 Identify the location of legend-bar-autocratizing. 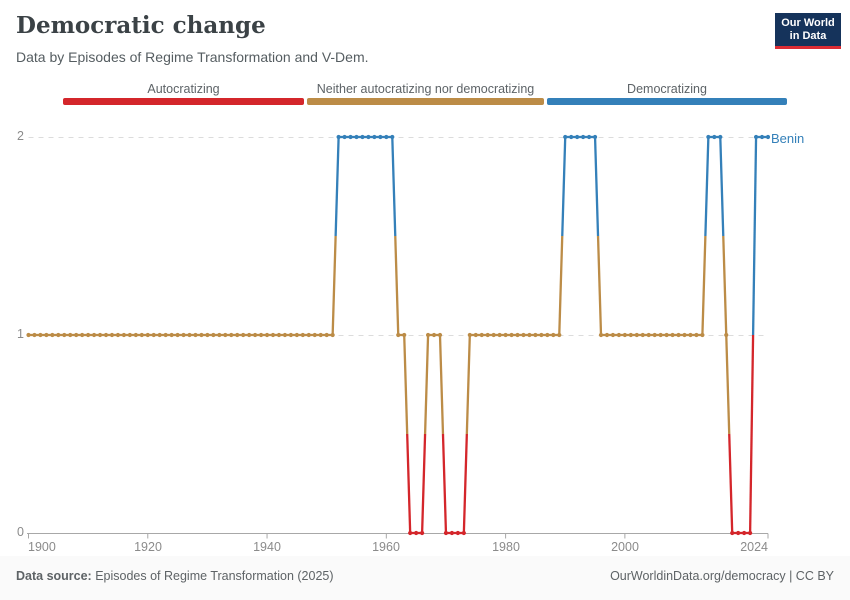
(183, 101).